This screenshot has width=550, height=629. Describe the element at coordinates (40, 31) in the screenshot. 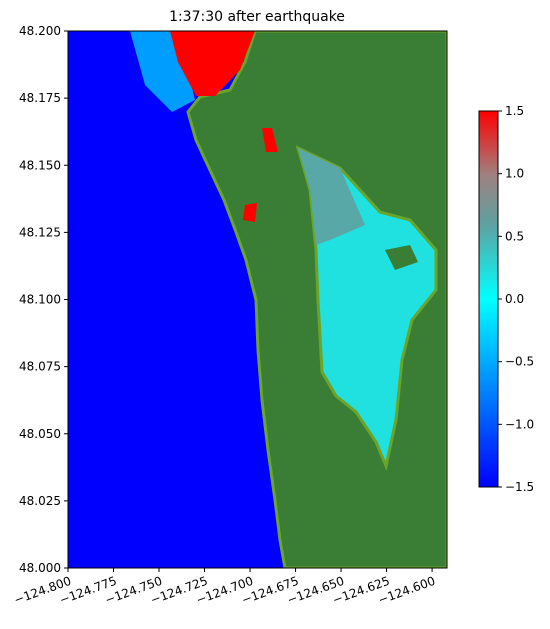

I see `y-tick-label: 48.200` at that location.